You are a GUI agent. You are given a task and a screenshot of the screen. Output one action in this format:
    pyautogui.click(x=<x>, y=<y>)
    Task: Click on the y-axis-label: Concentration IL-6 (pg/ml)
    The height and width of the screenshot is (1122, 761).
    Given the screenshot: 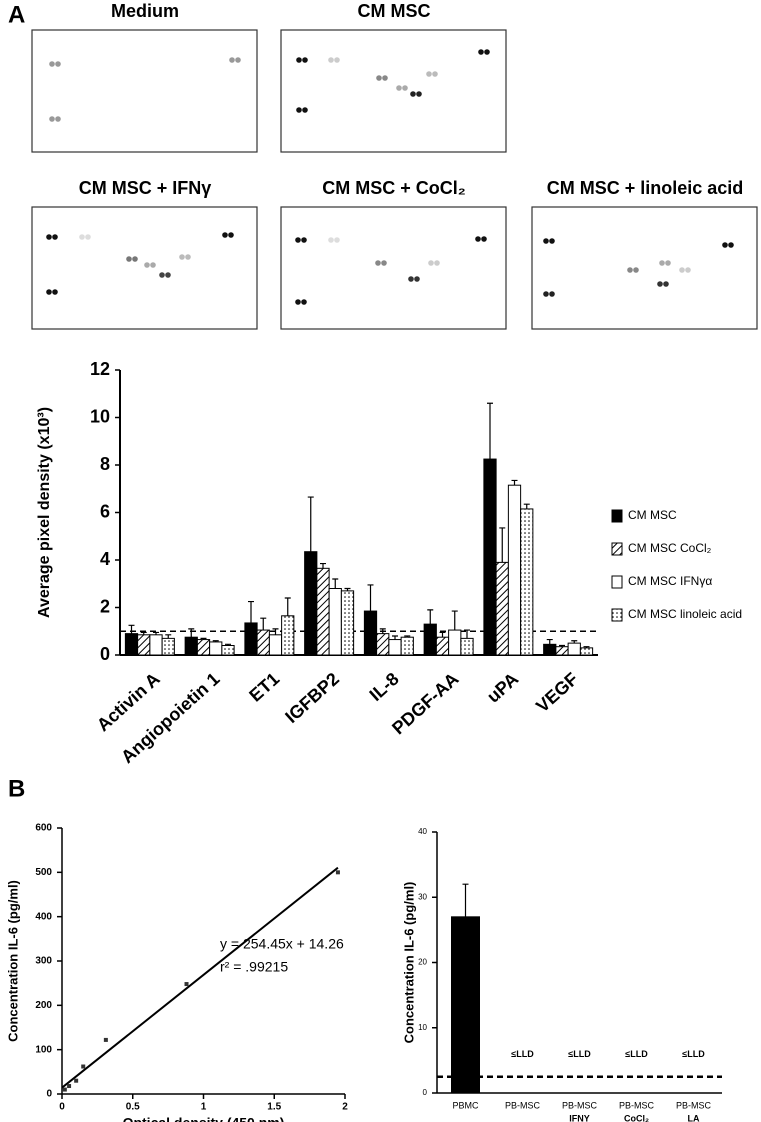 What is the action you would take?
    pyautogui.click(x=408, y=963)
    